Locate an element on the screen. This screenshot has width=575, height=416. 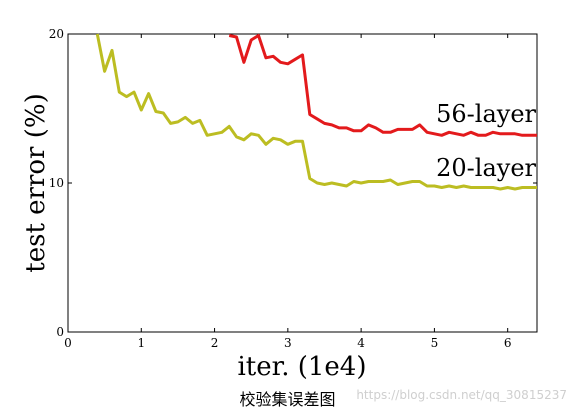
series-line-56-layer is located at coordinates (382, 85).